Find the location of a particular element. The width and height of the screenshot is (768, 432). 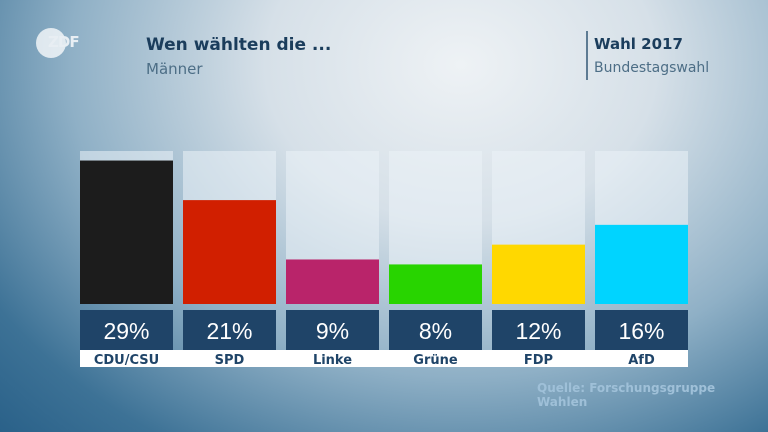

zdf-logo is located at coordinates (51, 43).